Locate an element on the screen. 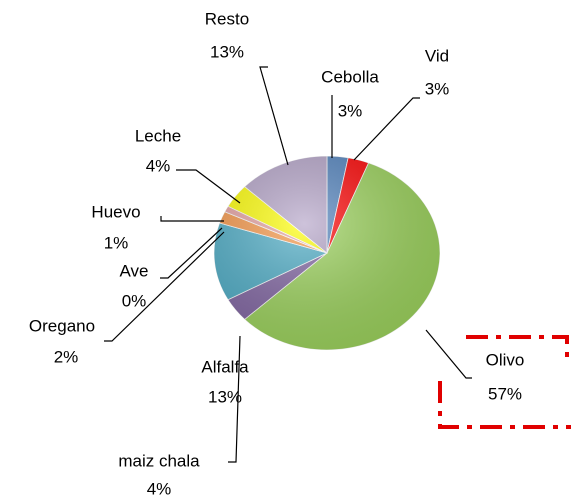  slice-label: maiz chala is located at coordinates (159, 460).